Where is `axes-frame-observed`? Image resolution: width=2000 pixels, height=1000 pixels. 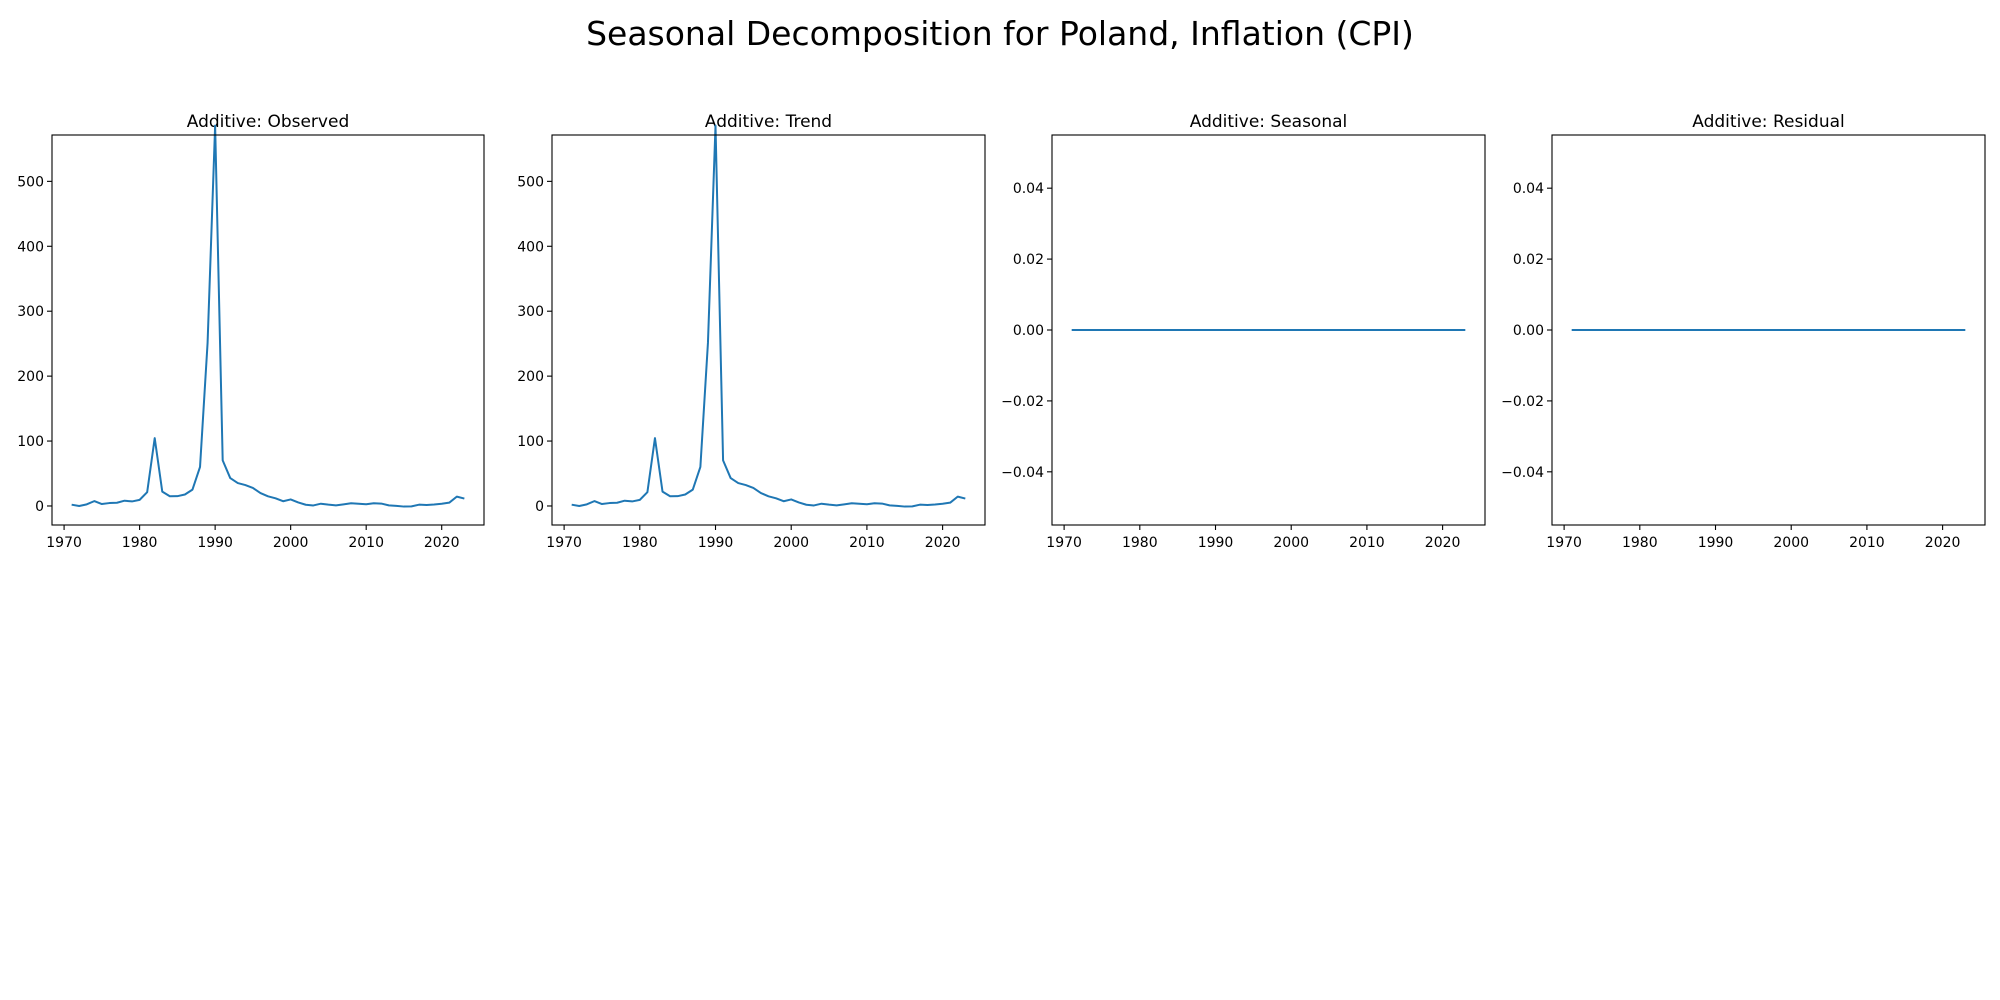
axes-frame-observed is located at coordinates (268, 330).